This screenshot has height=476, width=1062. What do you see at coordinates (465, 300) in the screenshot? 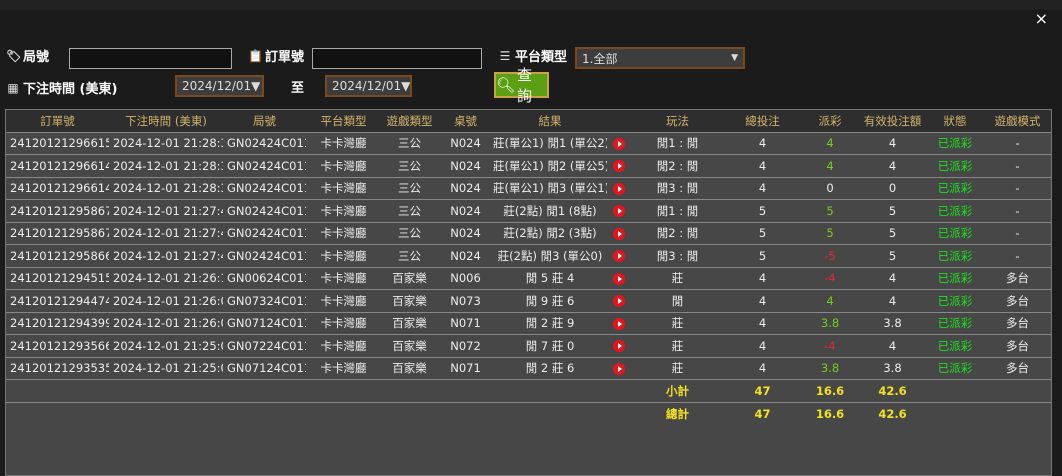
I see `table-no-cell: N073` at bounding box center [465, 300].